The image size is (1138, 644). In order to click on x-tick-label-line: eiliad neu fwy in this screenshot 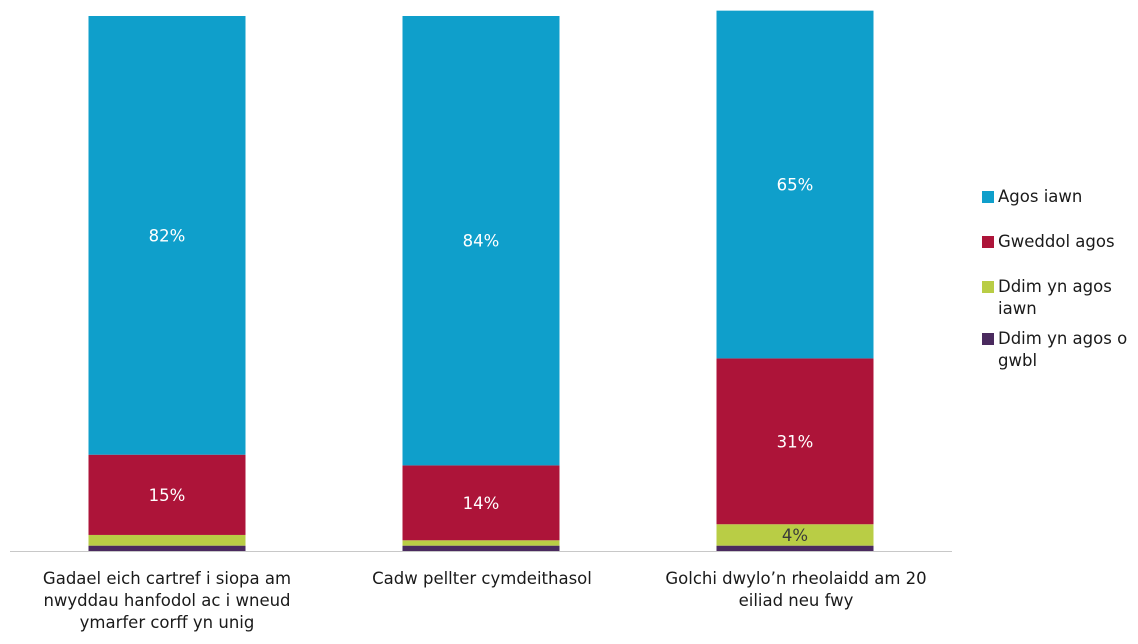, I will do `click(796, 600)`.